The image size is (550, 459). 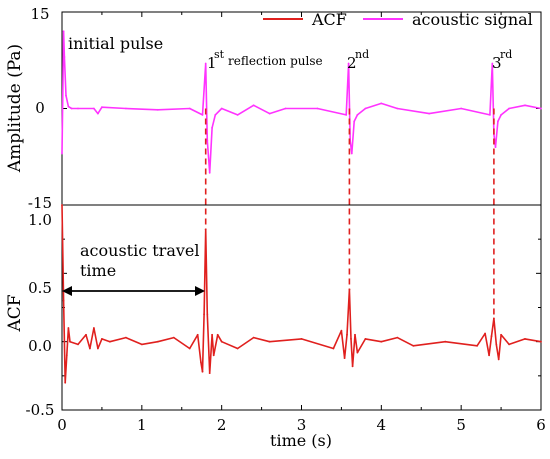 What do you see at coordinates (39, 14) in the screenshot?
I see `top-ytick-label: 15` at bounding box center [39, 14].